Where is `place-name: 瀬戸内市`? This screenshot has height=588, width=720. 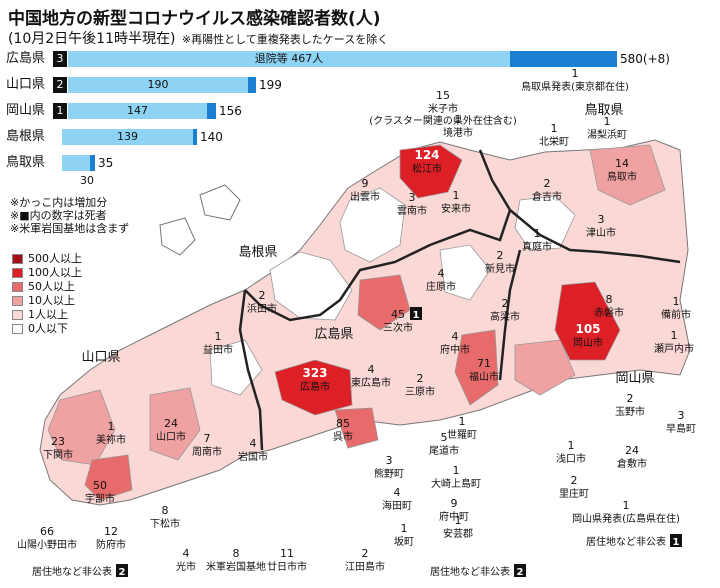 place-name: 瀬戸内市 is located at coordinates (674, 348).